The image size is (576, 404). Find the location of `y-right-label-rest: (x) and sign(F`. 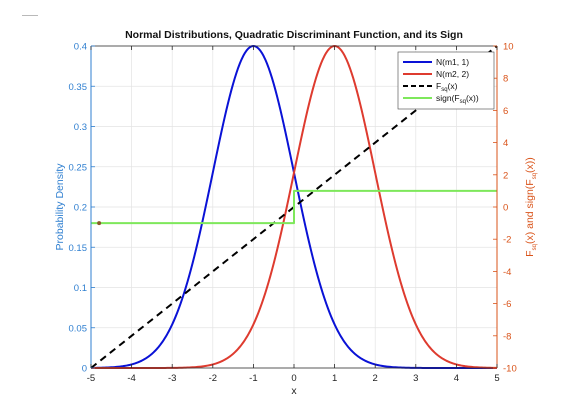

y-right-label-rest: (x) and sign(F is located at coordinates (530, 211).